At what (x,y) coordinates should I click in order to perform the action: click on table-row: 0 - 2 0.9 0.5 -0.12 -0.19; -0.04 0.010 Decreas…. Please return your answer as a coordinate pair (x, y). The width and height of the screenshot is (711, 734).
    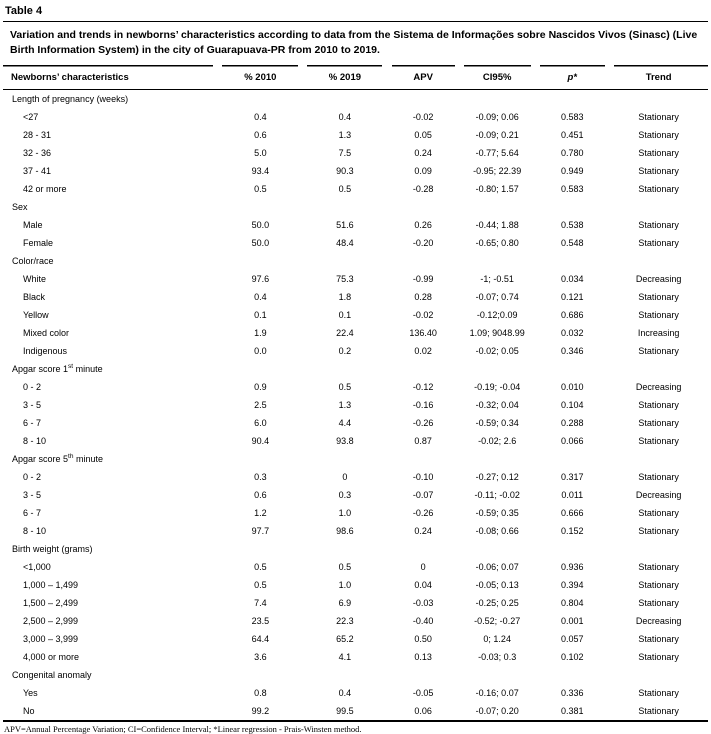
    Looking at the image, I should click on (355, 387).